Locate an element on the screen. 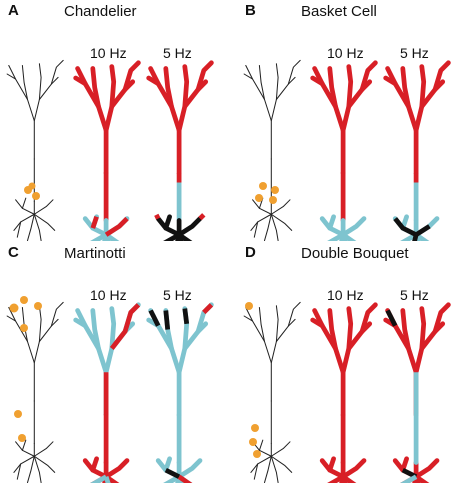 This screenshot has width=474, height=483. panel-letter: B is located at coordinates (250, 10).